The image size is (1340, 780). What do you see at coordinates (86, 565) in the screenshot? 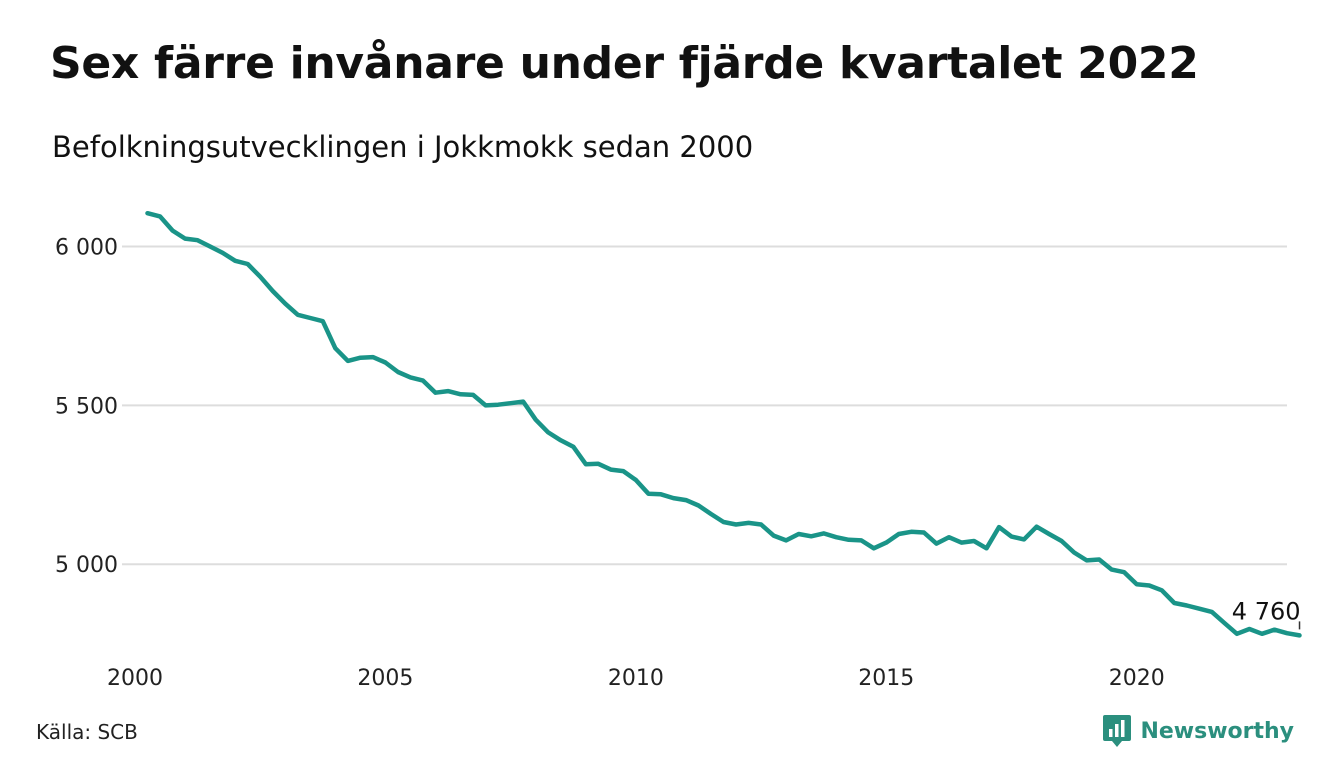
I see `y-tick-label: 5 000` at bounding box center [86, 565].